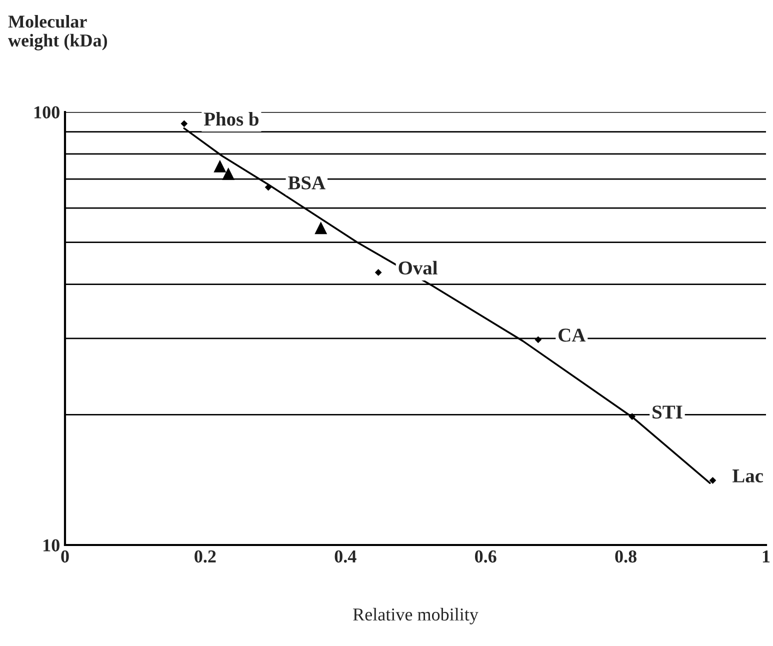 The height and width of the screenshot is (646, 773). What do you see at coordinates (345, 556) in the screenshot?
I see `x-tick-label: 0.4` at bounding box center [345, 556].